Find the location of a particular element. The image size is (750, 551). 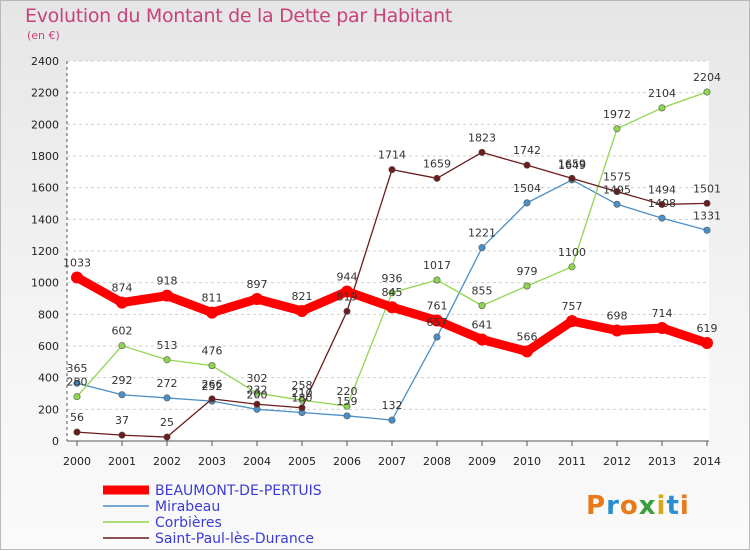

data-label: 619 is located at coordinates (707, 328).